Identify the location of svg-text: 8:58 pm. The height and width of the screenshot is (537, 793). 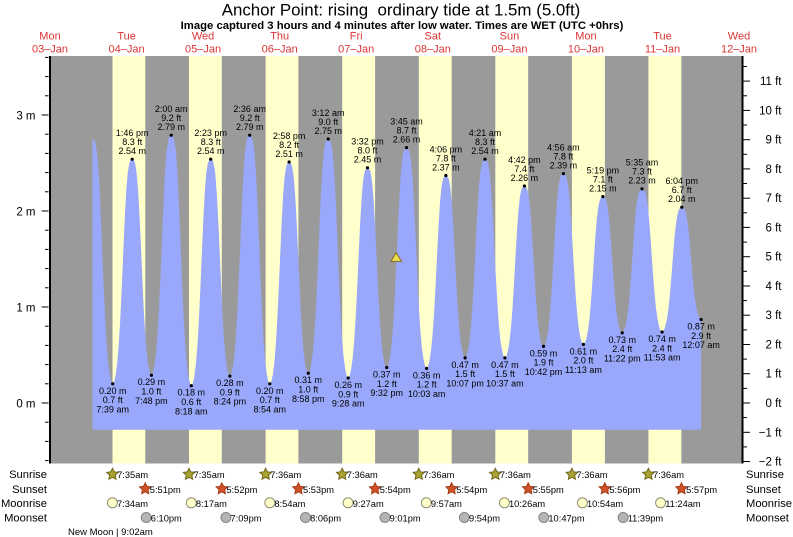
(308, 399).